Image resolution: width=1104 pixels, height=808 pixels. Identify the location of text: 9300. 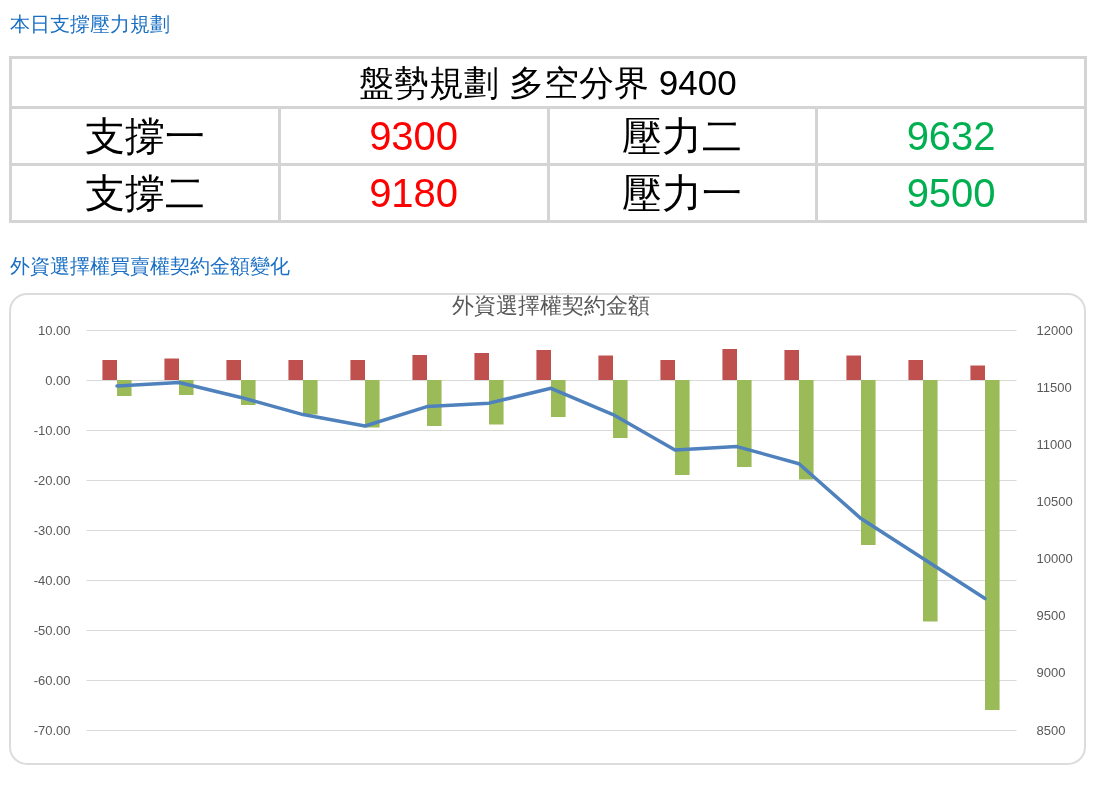
(413, 136).